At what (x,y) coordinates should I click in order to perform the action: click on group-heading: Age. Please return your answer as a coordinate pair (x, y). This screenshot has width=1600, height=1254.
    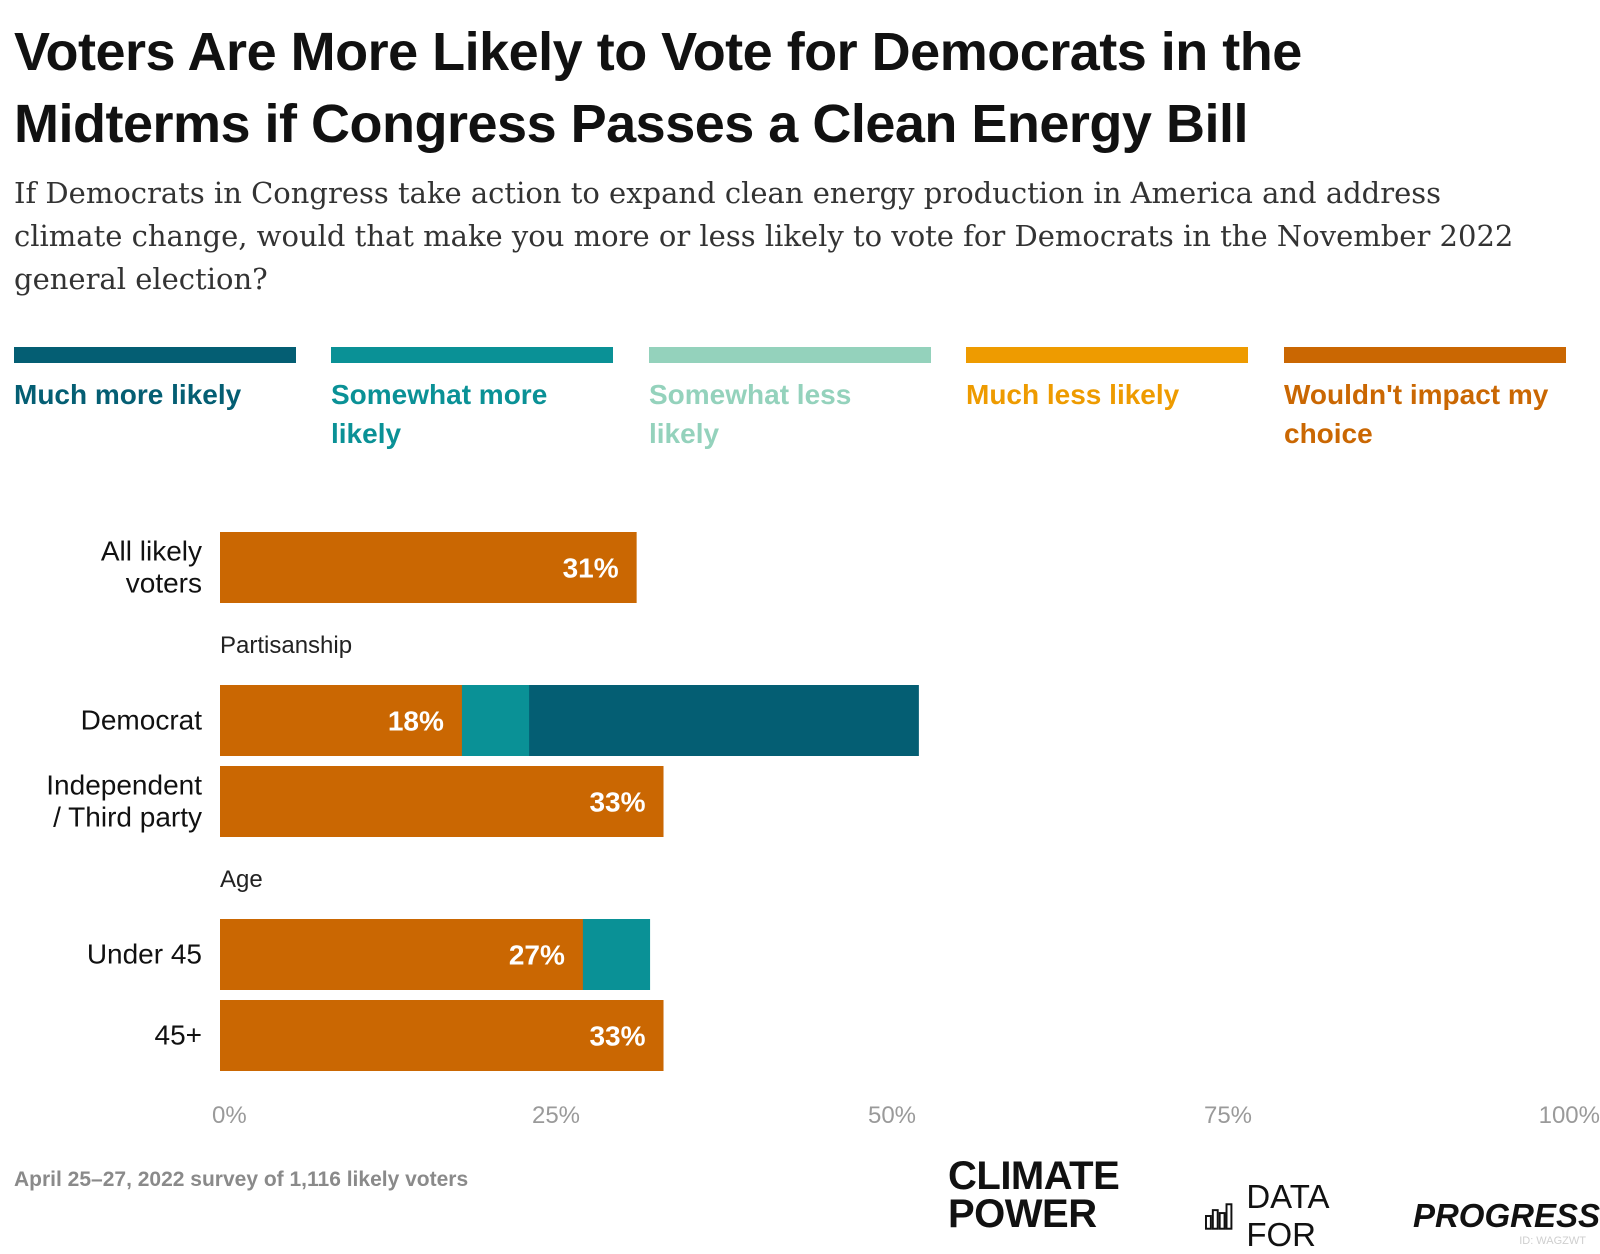
    Looking at the image, I should click on (241, 879).